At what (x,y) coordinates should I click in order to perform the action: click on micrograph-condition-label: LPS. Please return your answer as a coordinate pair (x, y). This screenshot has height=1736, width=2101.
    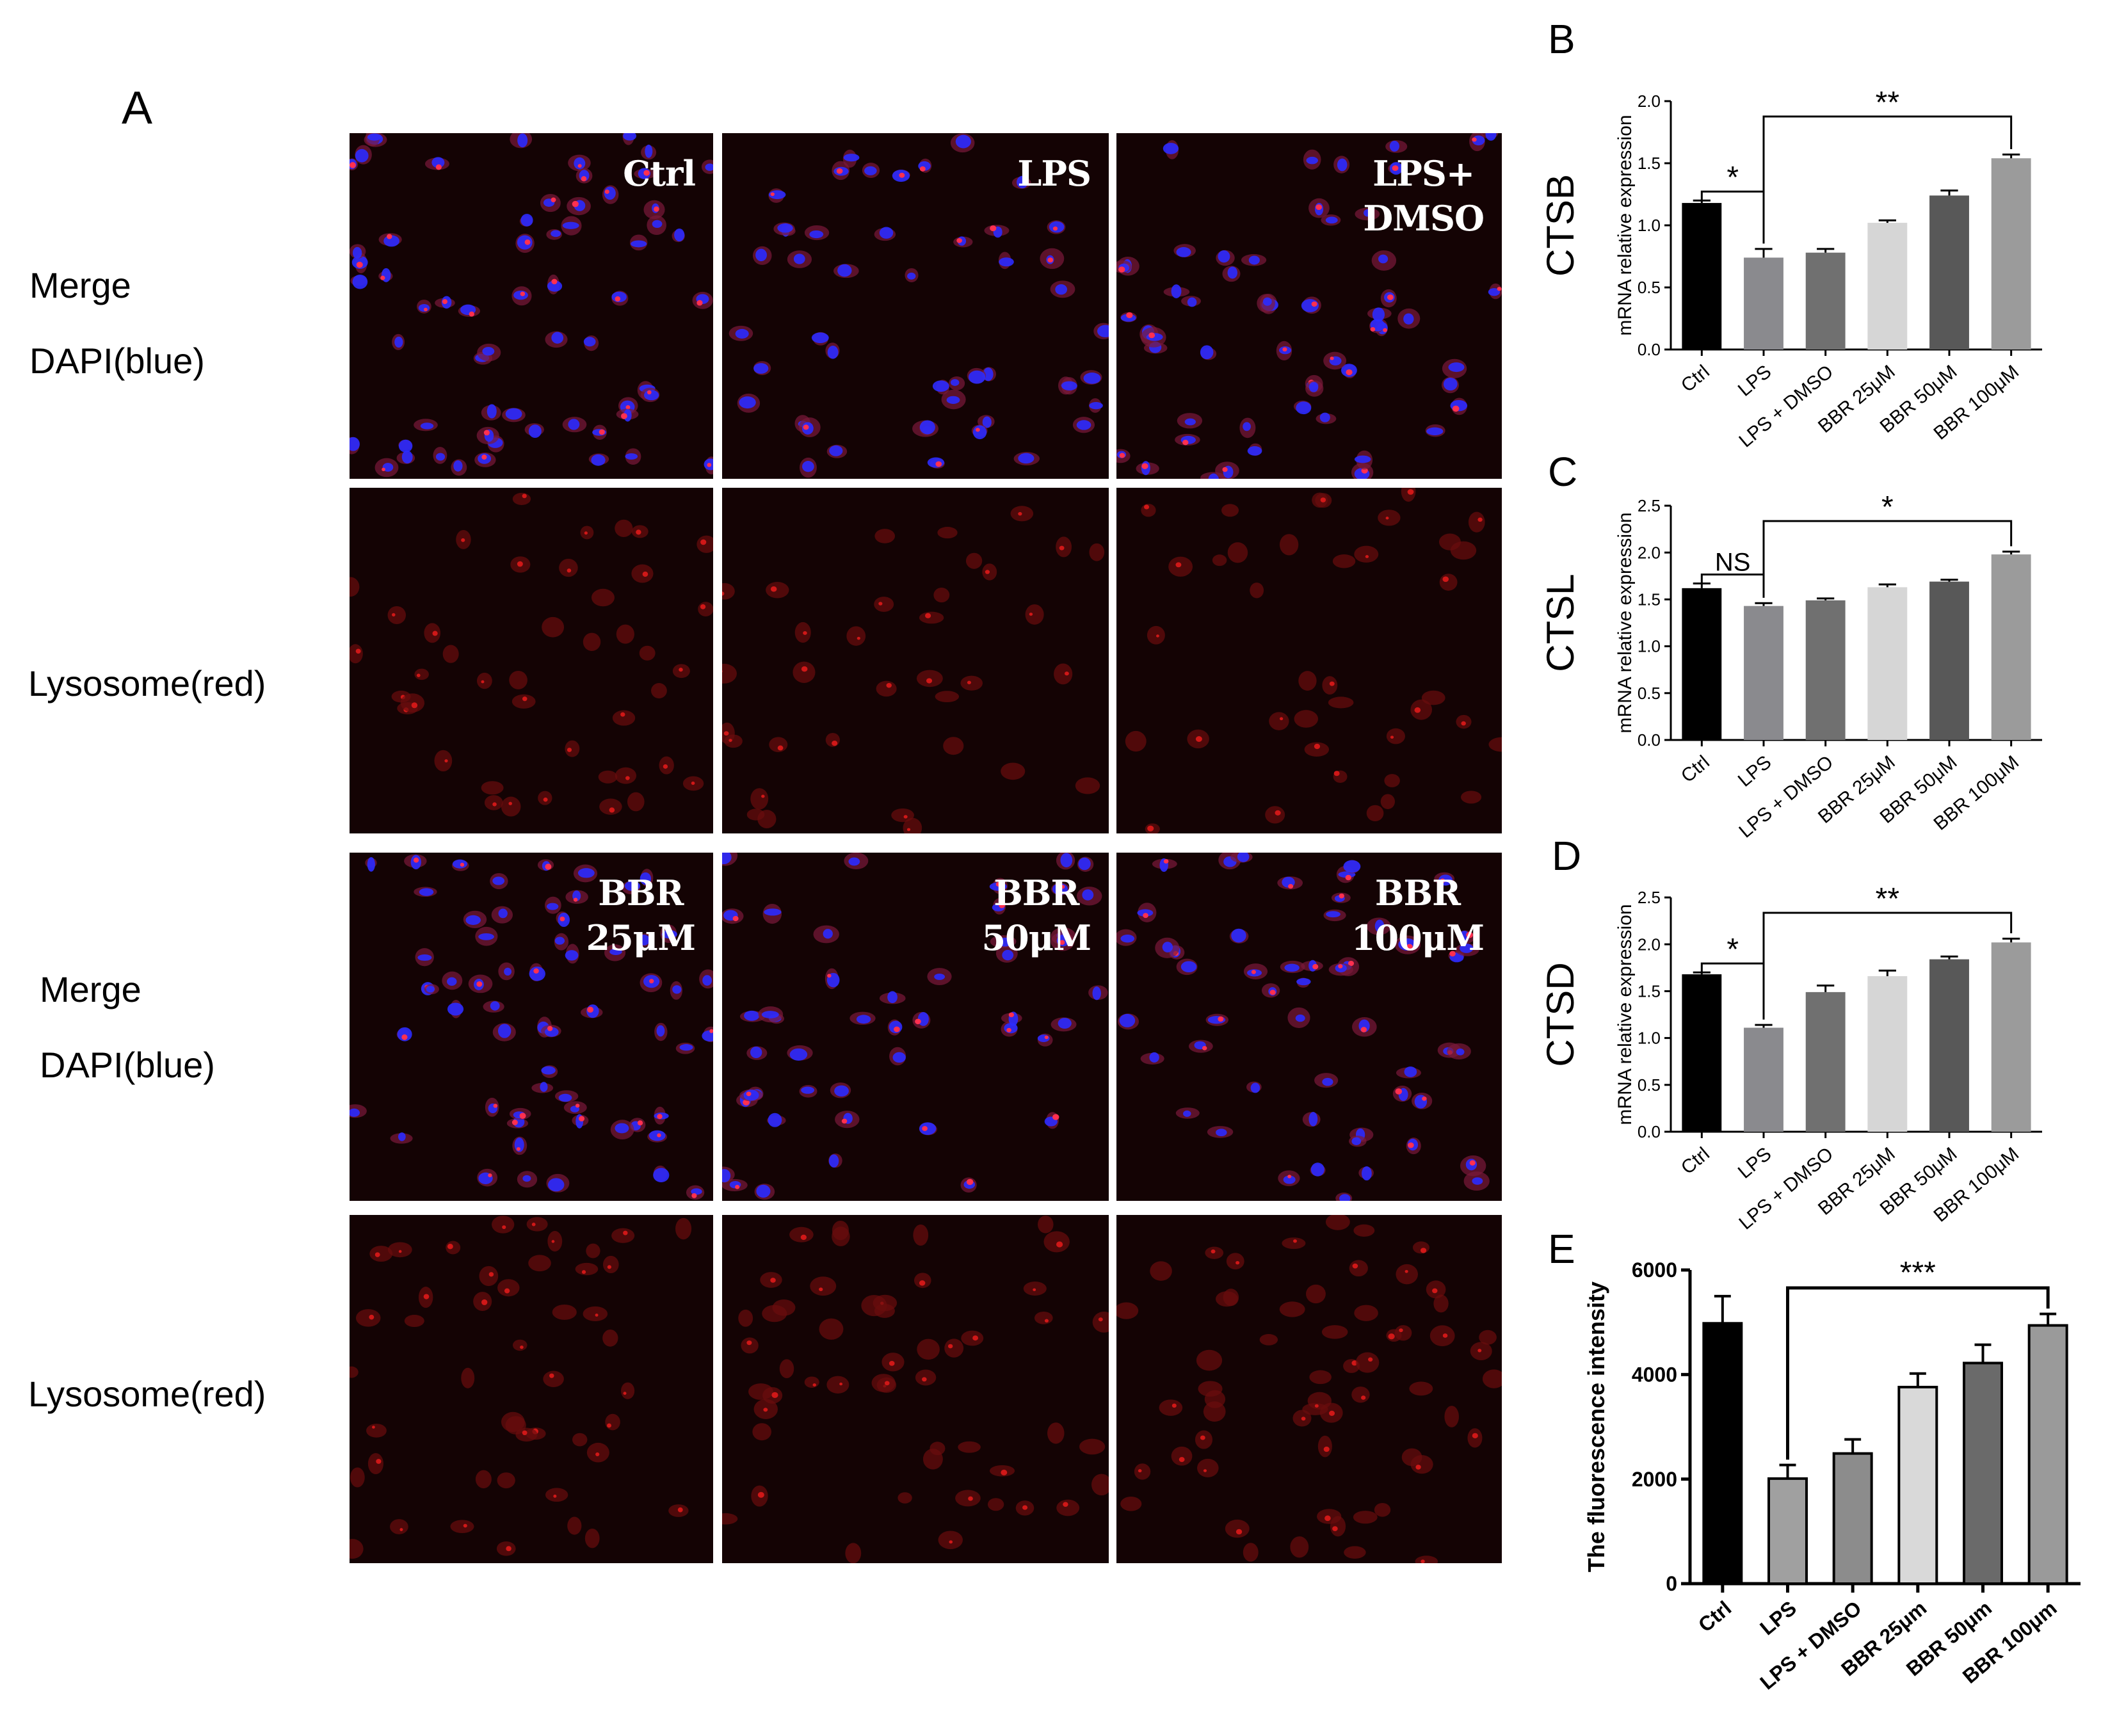
    Looking at the image, I should click on (1054, 173).